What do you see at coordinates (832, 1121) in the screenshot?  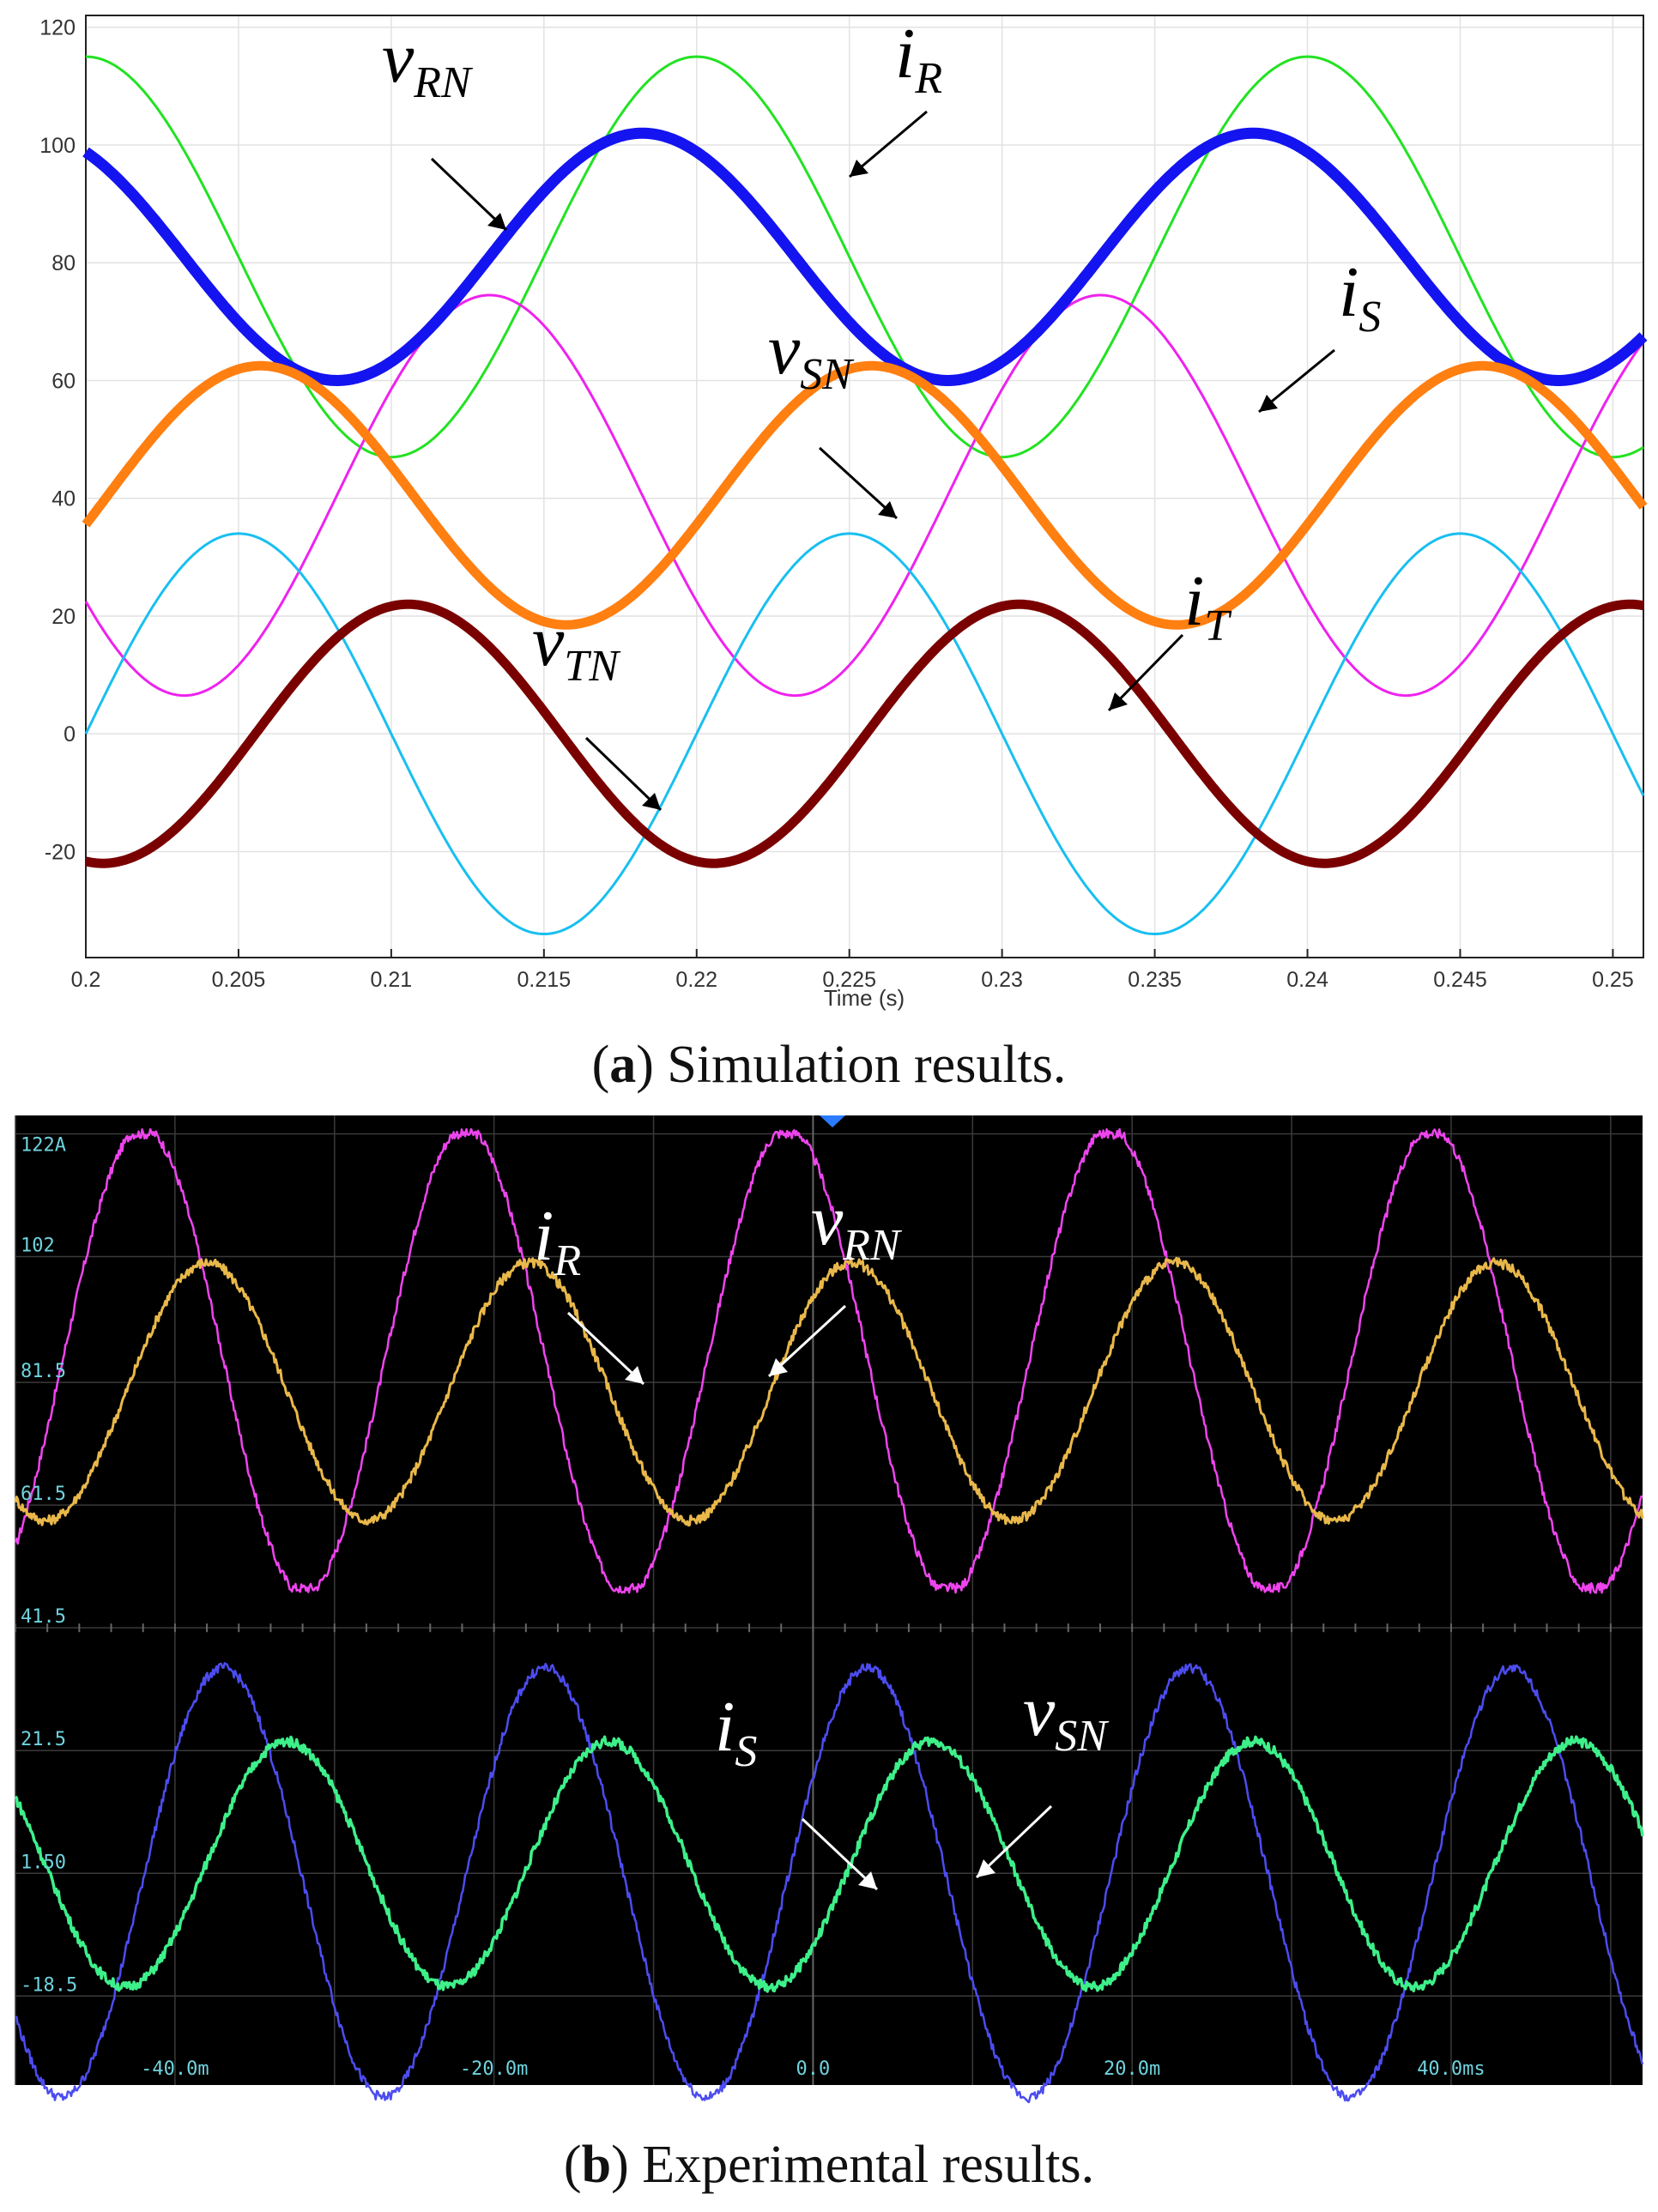 I see `trigger-marker-icon` at bounding box center [832, 1121].